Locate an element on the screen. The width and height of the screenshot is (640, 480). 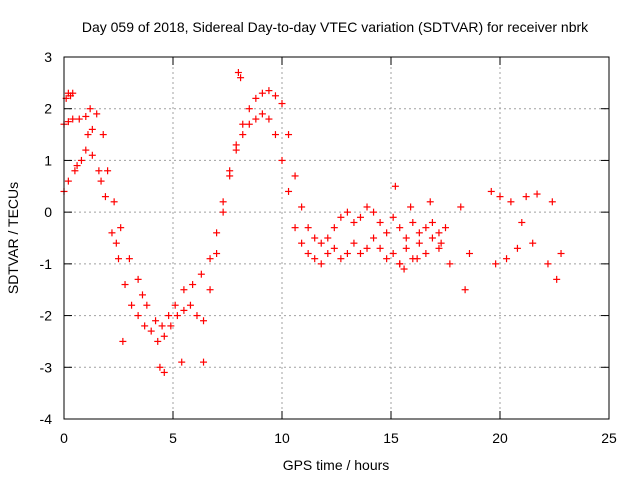
y-tick-label: 0 is located at coordinates (48, 212).